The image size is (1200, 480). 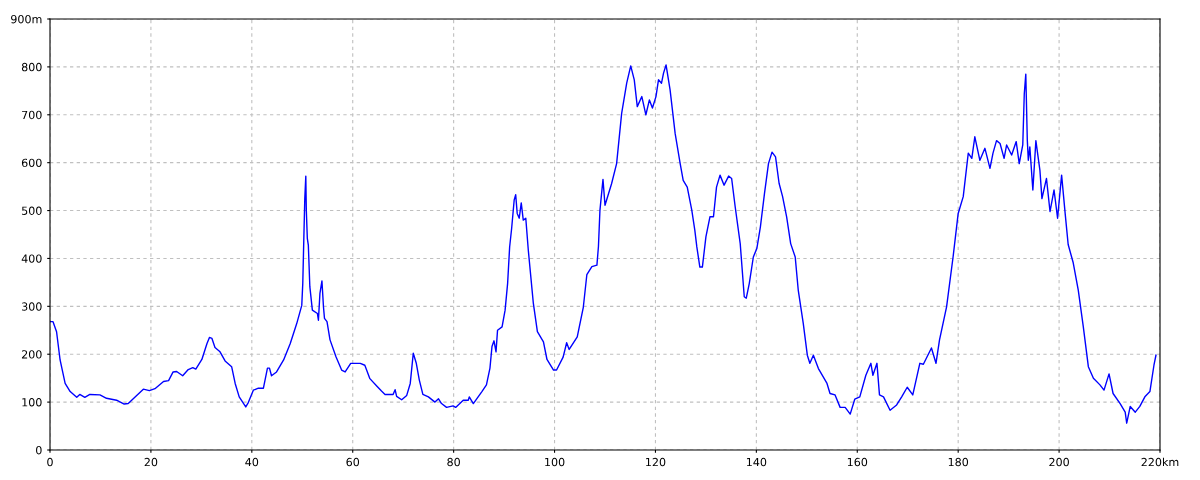 What do you see at coordinates (39, 450) in the screenshot?
I see `y-tick-label: 0` at bounding box center [39, 450].